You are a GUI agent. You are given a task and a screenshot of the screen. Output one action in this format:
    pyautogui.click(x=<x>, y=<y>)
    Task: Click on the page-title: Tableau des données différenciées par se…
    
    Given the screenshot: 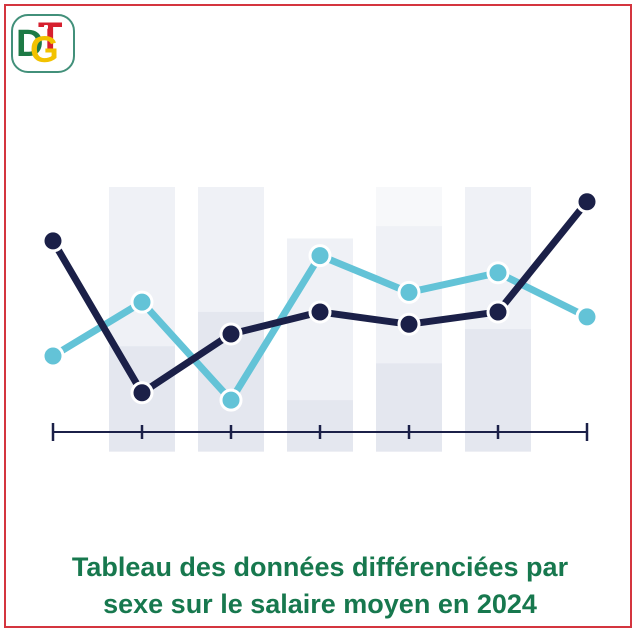 What is the action you would take?
    pyautogui.click(x=320, y=586)
    